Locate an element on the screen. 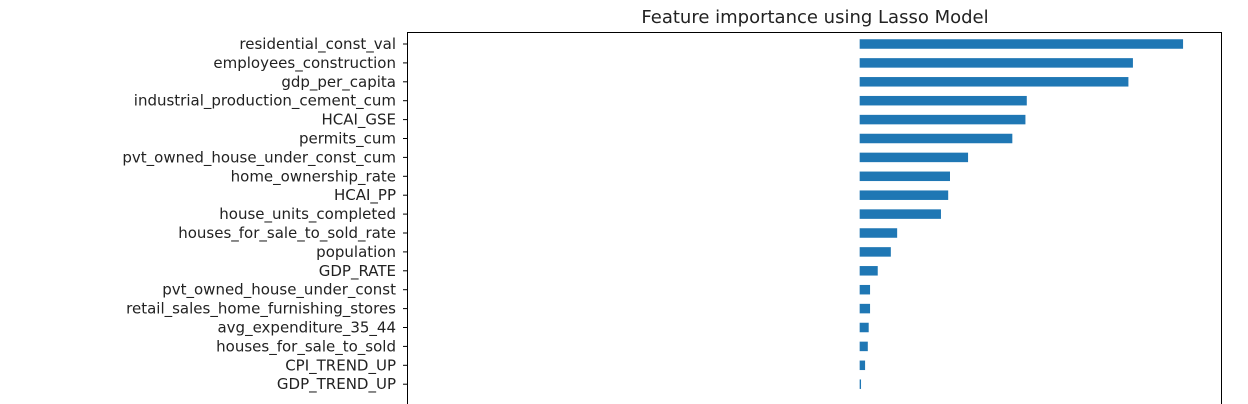 Image resolution: width=1248 pixels, height=404 pixels. y-tick-label: pvt_owned_house_under_const_cum is located at coordinates (259, 157).